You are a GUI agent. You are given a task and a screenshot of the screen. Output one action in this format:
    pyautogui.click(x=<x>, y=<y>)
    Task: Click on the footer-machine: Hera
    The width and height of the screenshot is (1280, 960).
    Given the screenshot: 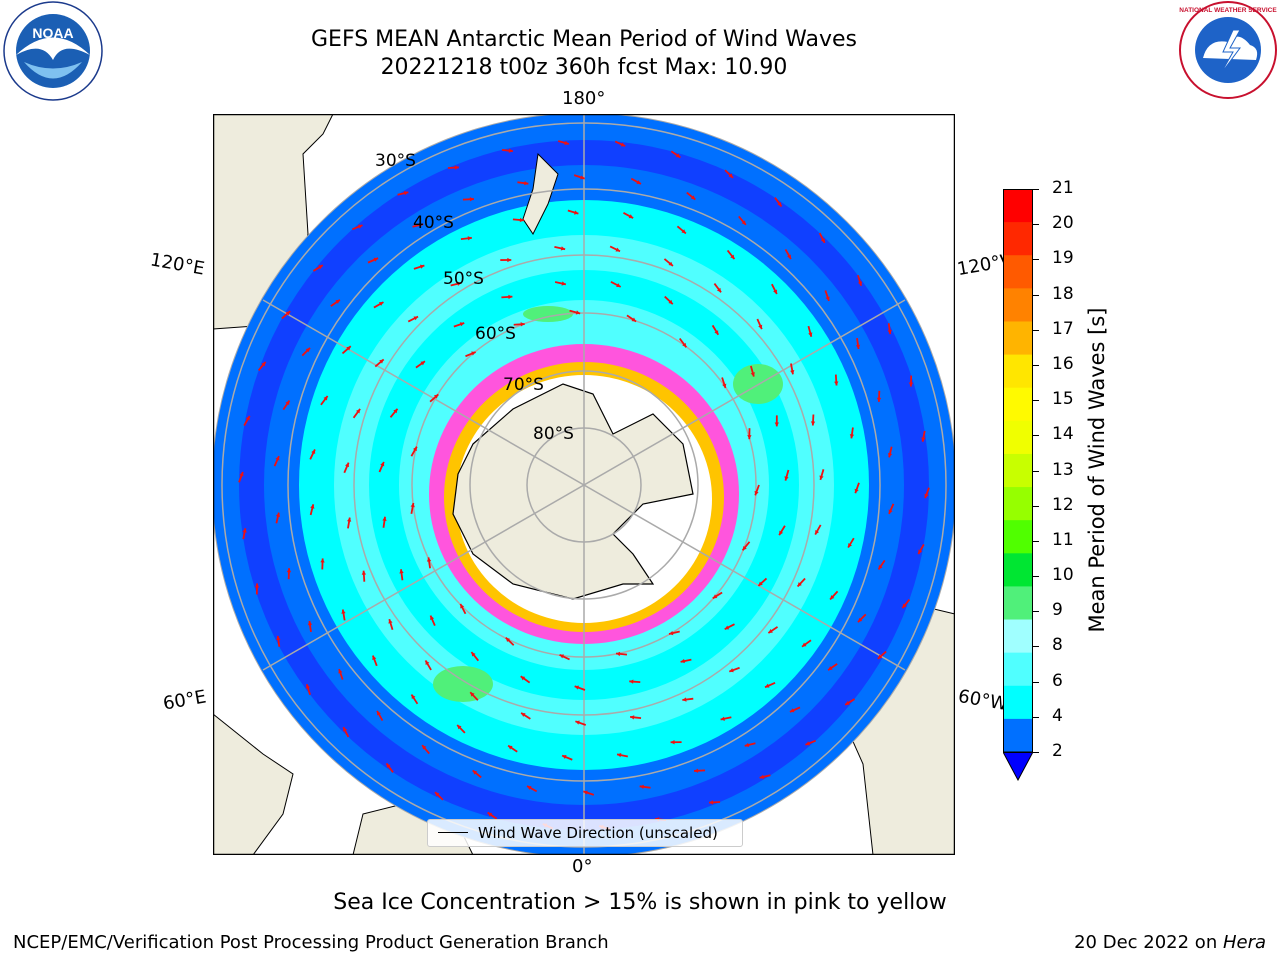 What is the action you would take?
    pyautogui.click(x=1244, y=942)
    